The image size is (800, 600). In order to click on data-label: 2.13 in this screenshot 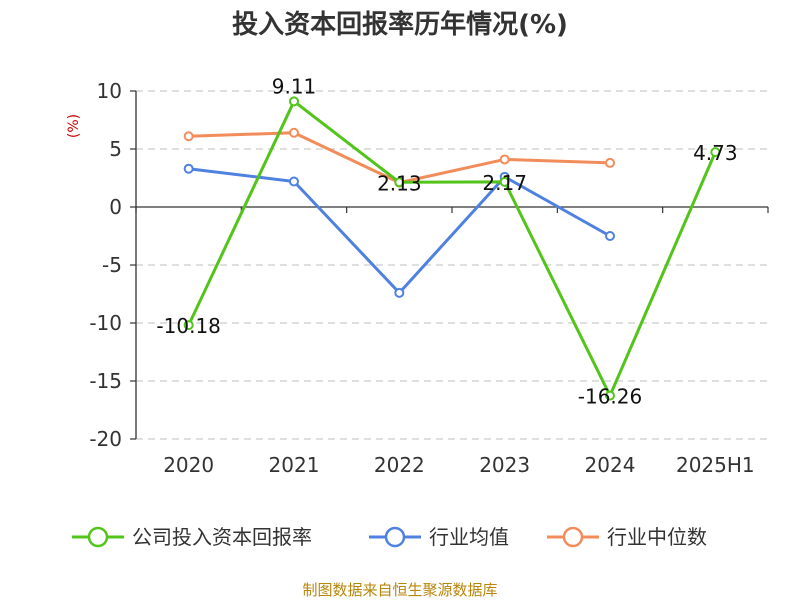, I will do `click(399, 183)`.